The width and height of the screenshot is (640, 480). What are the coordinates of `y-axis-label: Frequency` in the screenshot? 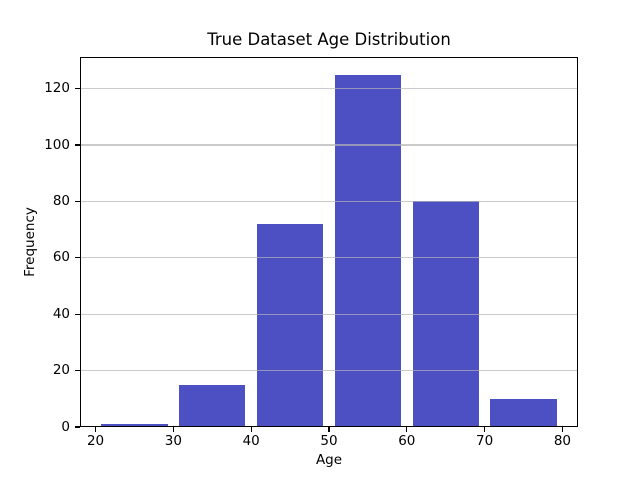 It's located at (30, 242).